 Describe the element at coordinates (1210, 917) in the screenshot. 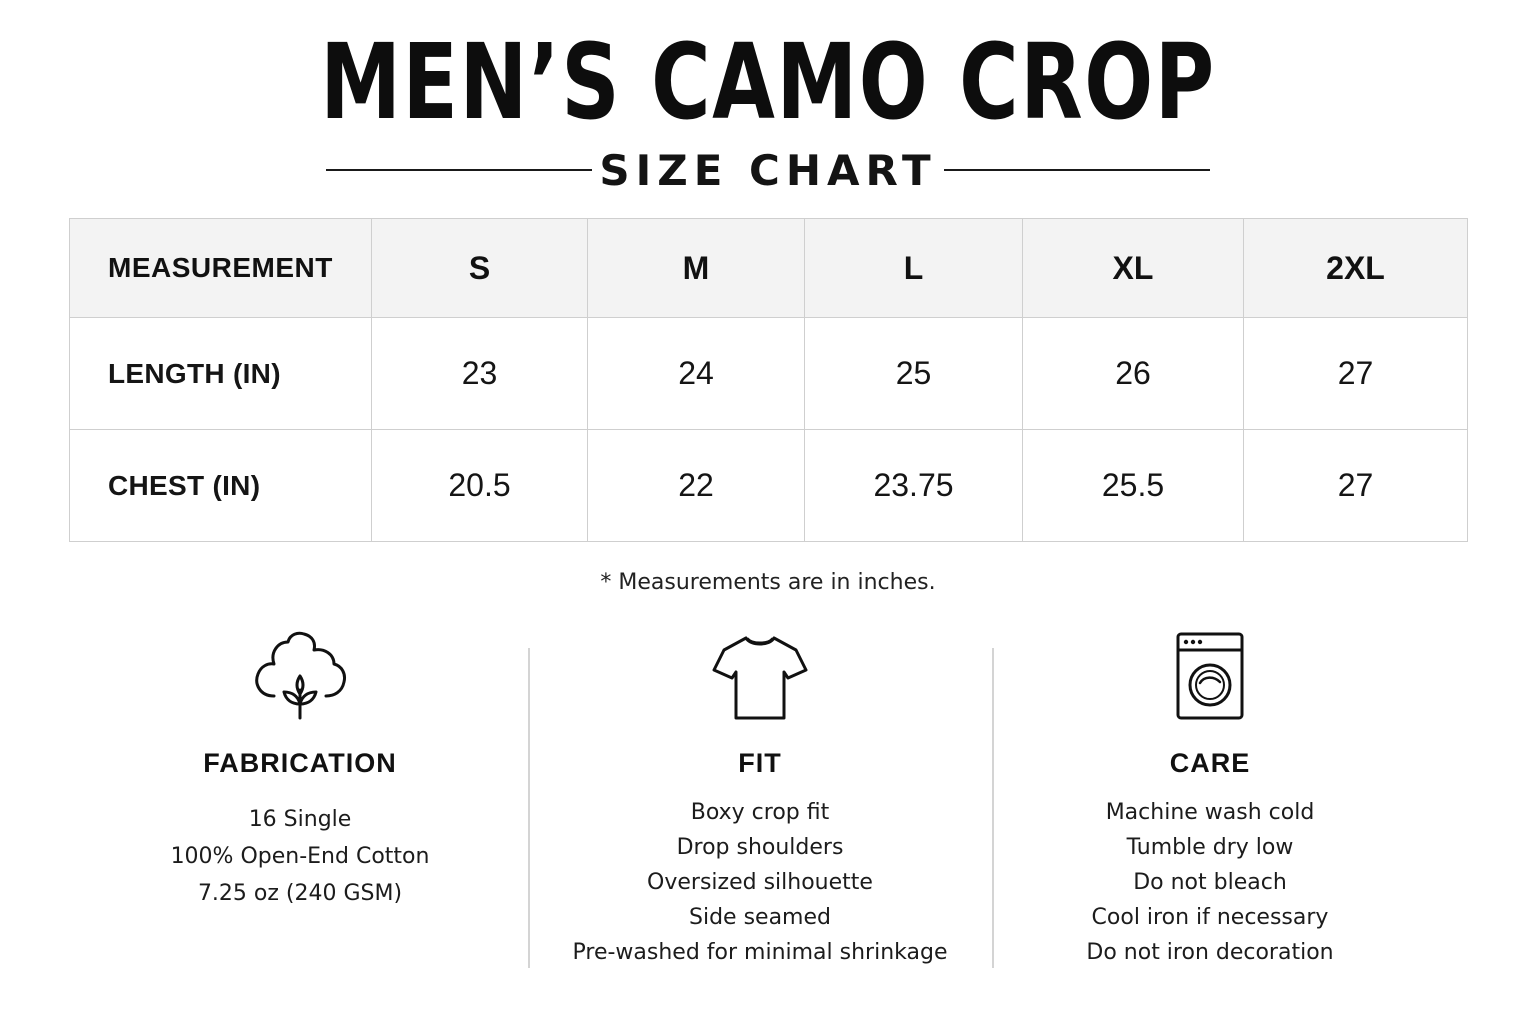

I see `list-item: Cool iron if necessary` at that location.